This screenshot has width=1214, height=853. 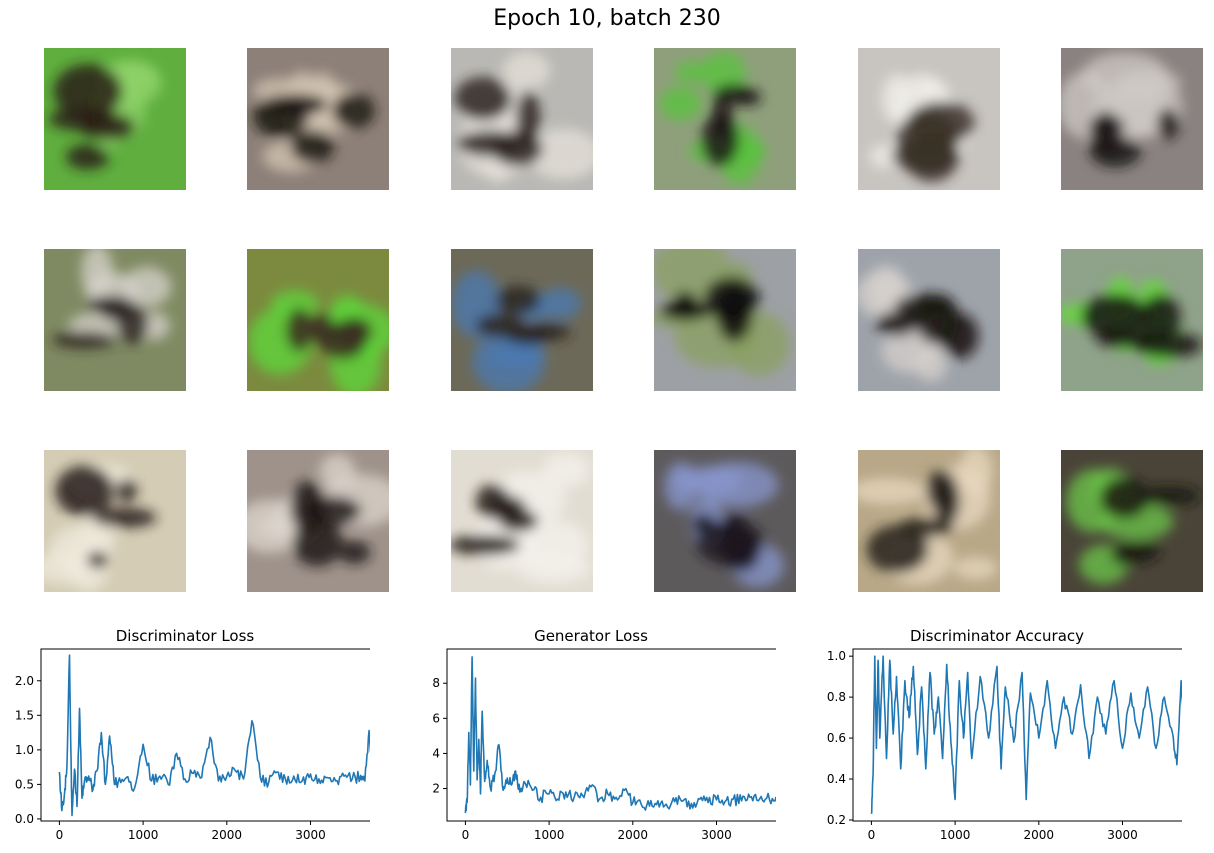 I want to click on y-tick-label: 0.5, so click(x=24, y=784).